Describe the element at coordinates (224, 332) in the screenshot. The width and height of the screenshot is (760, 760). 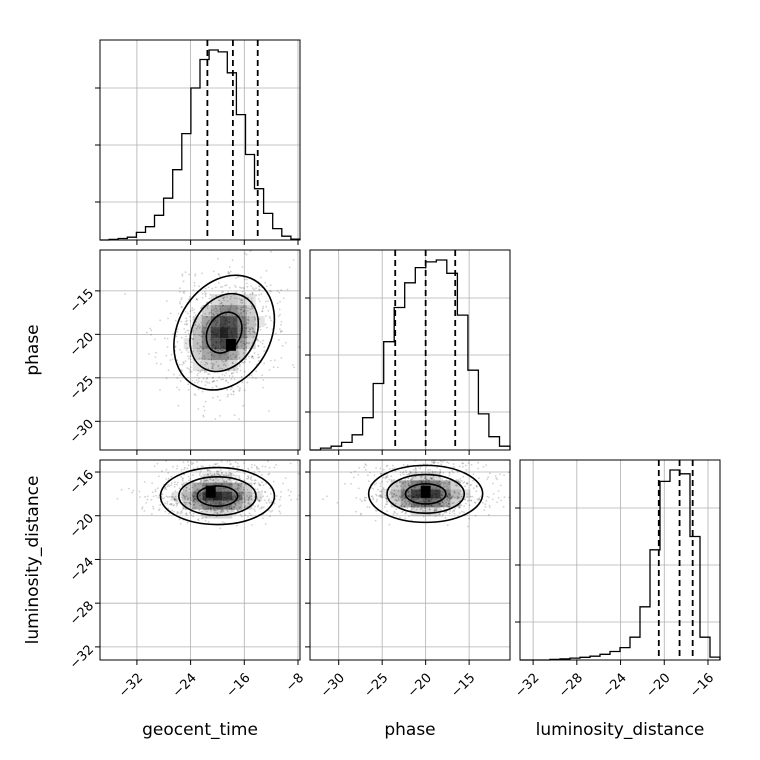
I see `density-contour` at that location.